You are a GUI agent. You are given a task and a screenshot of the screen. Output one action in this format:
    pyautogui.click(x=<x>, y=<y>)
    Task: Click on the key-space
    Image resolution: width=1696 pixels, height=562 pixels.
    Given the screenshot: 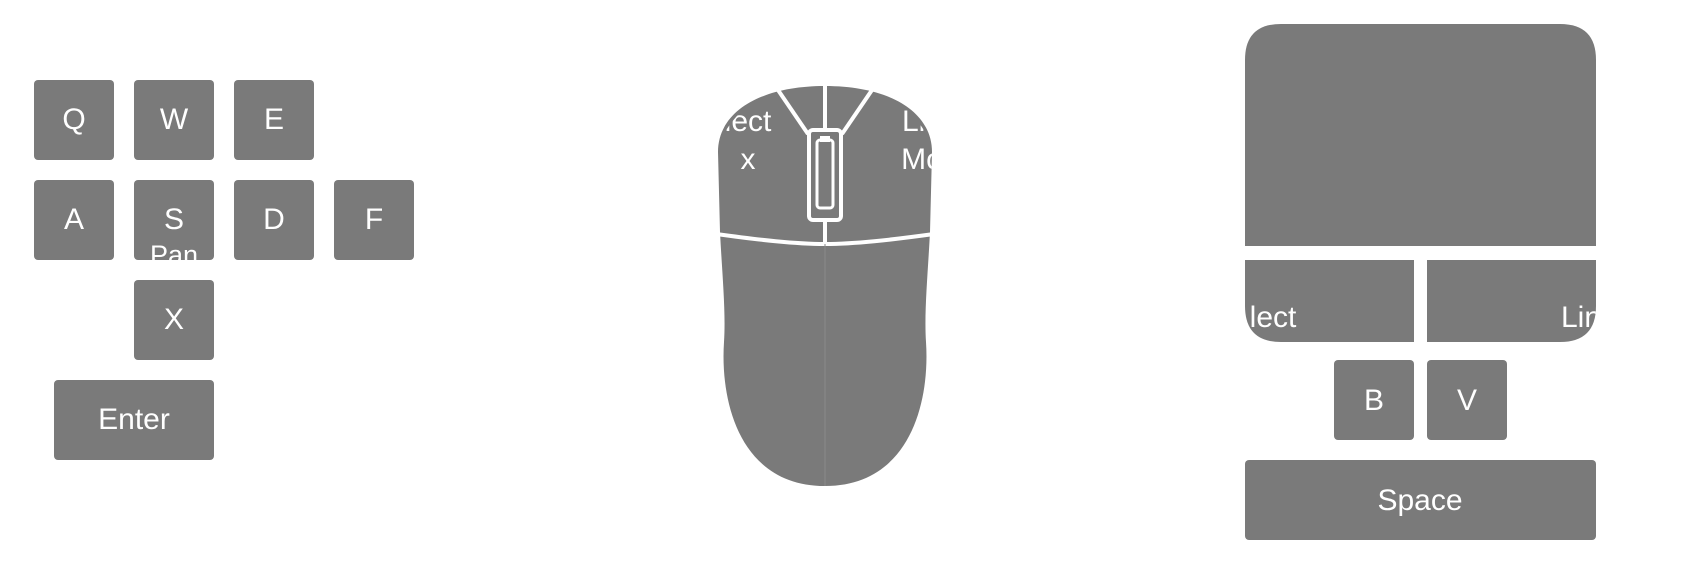 What is the action you would take?
    pyautogui.click(x=1420, y=500)
    